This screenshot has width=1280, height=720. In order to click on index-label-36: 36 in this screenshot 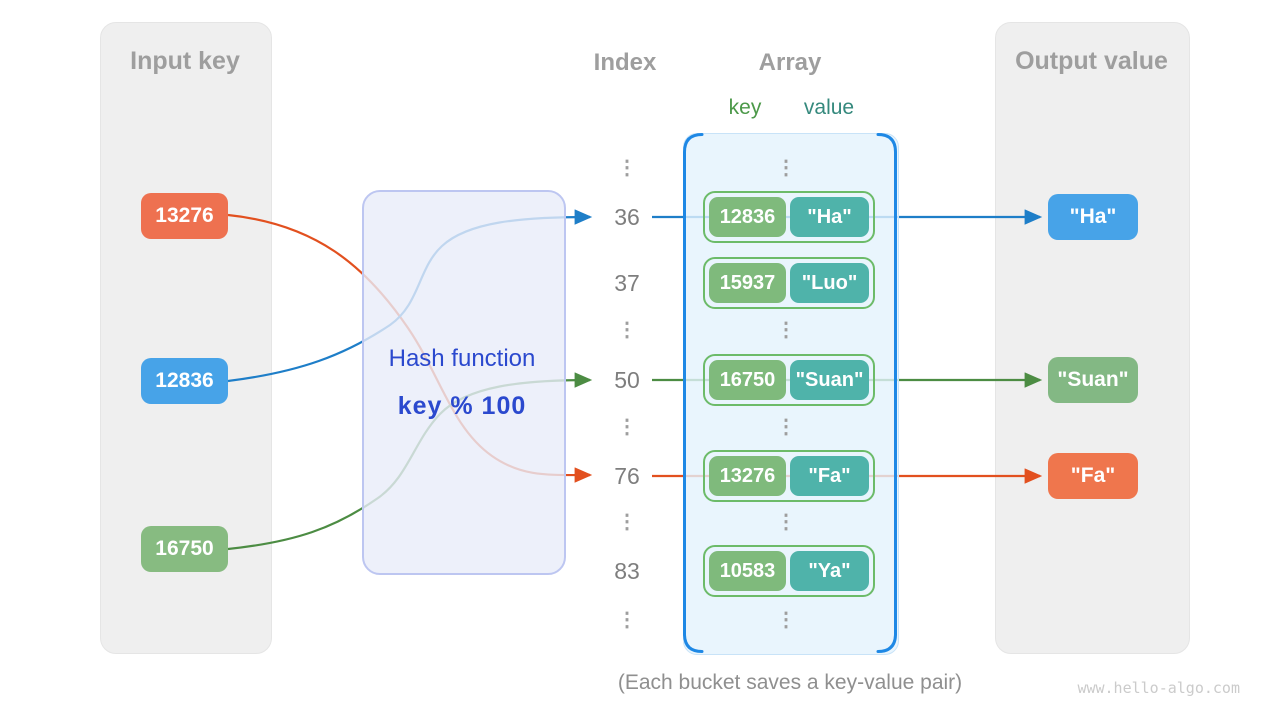, I will do `click(627, 217)`.